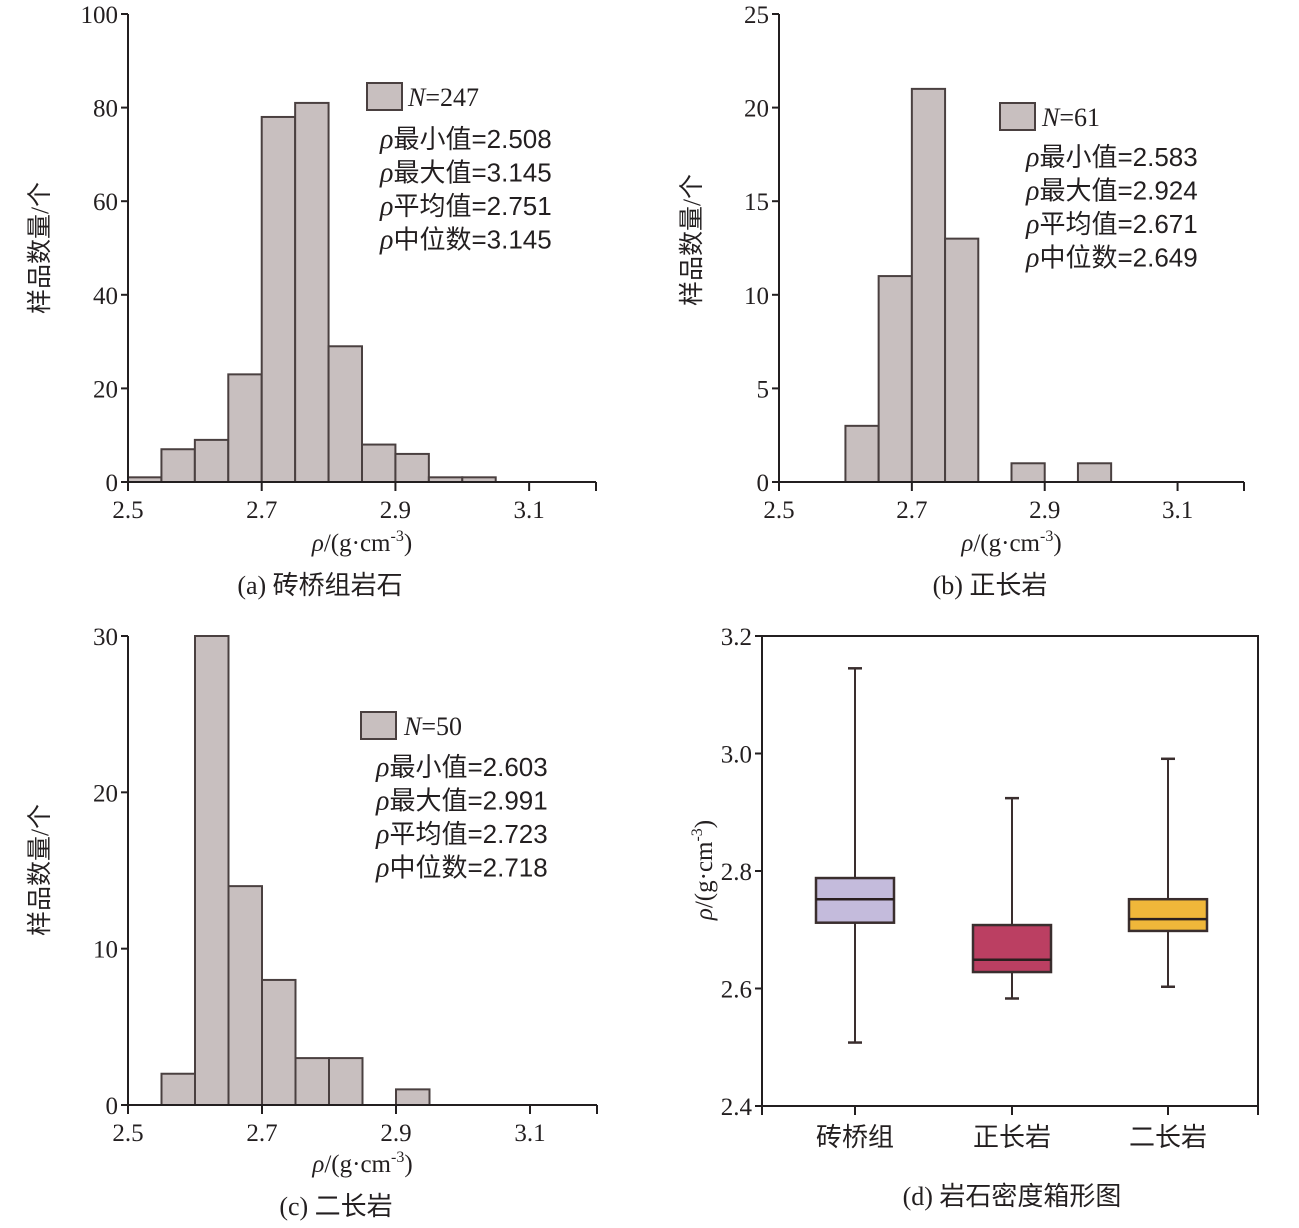 The width and height of the screenshot is (1299, 1228). I want to click on x-tick-label: 3.1, so click(1177, 510).